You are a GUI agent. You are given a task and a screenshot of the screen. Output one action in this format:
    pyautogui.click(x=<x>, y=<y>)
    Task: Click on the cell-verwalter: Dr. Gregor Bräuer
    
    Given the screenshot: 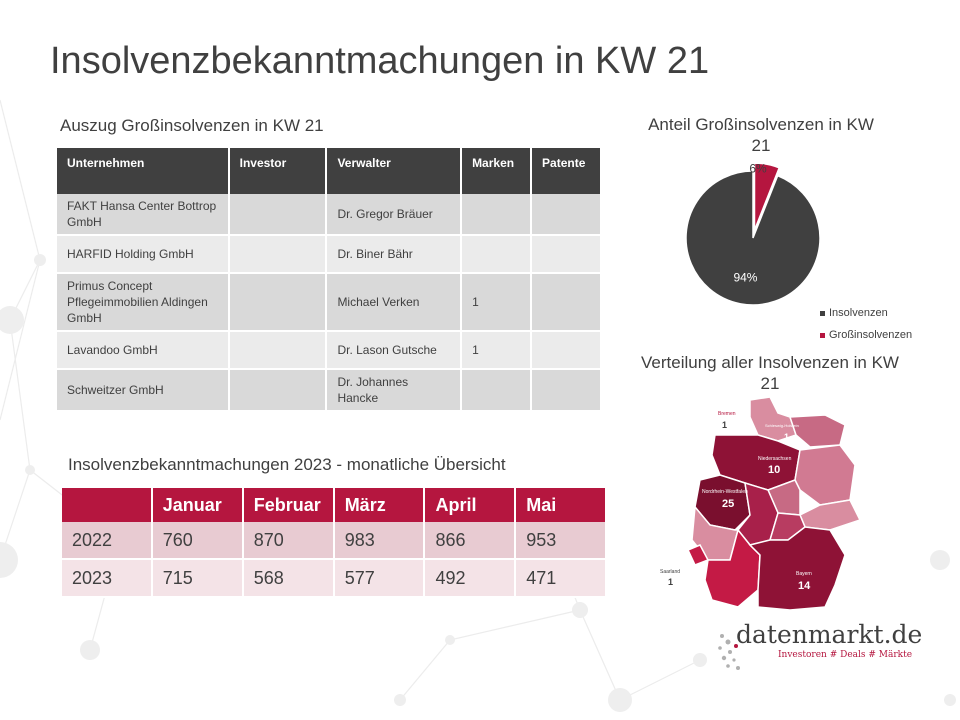 What is the action you would take?
    pyautogui.click(x=394, y=215)
    